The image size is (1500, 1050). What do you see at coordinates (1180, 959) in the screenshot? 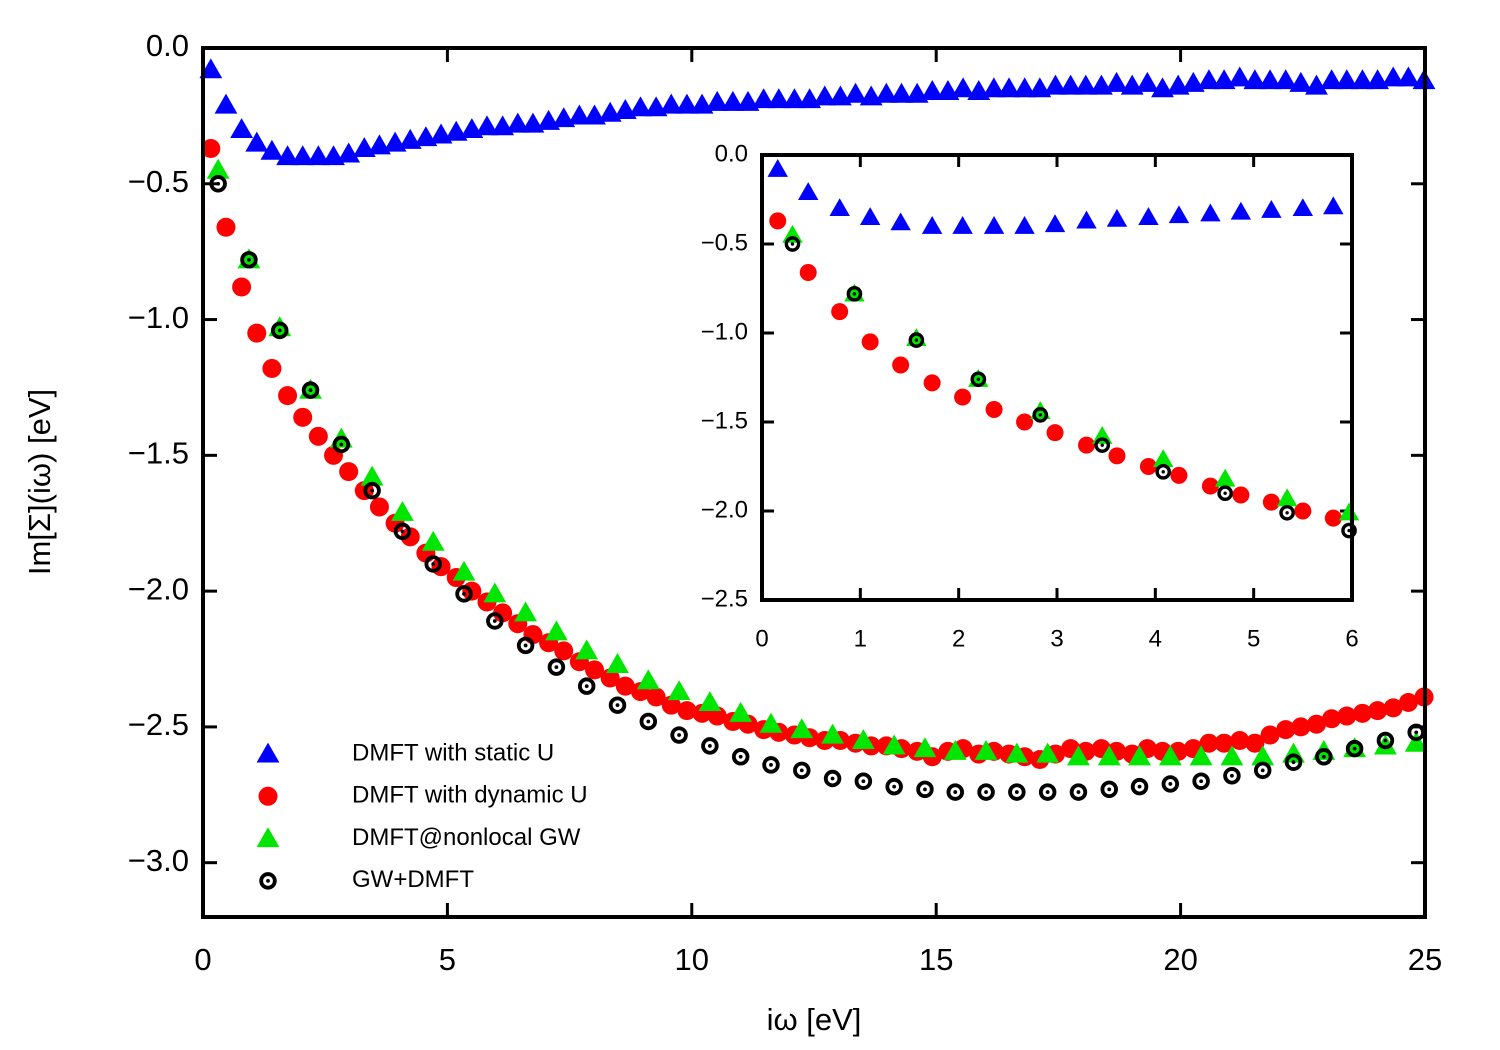
I see `x-tick-label: 20` at bounding box center [1180, 959].